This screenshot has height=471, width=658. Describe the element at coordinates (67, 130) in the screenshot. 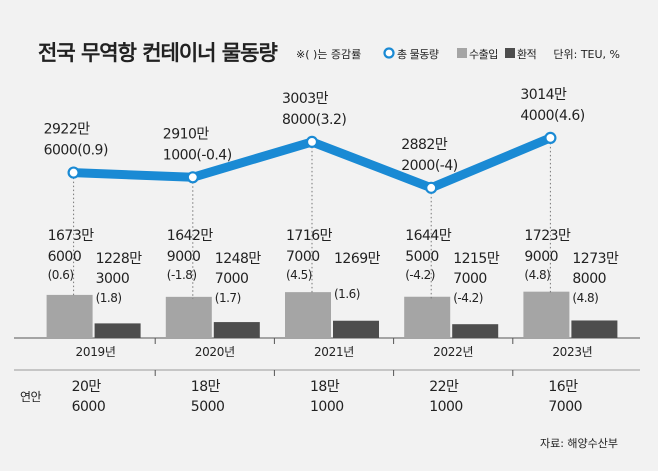

I see `data-label: 2922만` at that location.